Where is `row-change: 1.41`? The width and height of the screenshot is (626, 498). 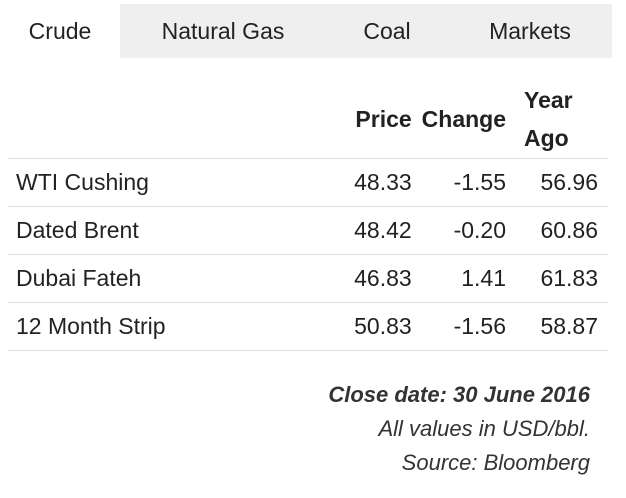
row-change: 1.41 is located at coordinates (469, 278).